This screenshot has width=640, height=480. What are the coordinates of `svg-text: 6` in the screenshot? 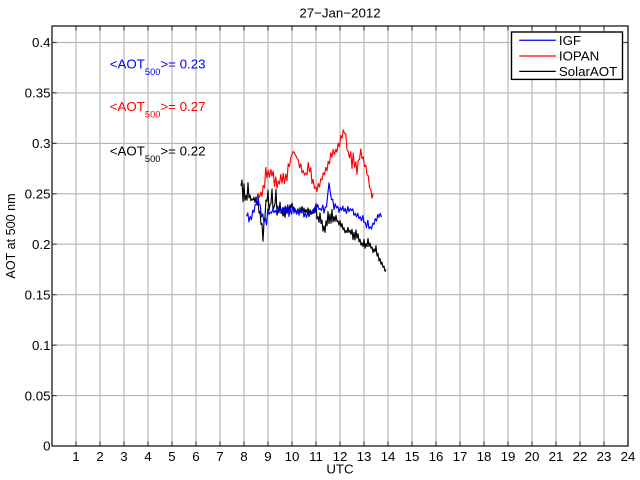 It's located at (195, 456).